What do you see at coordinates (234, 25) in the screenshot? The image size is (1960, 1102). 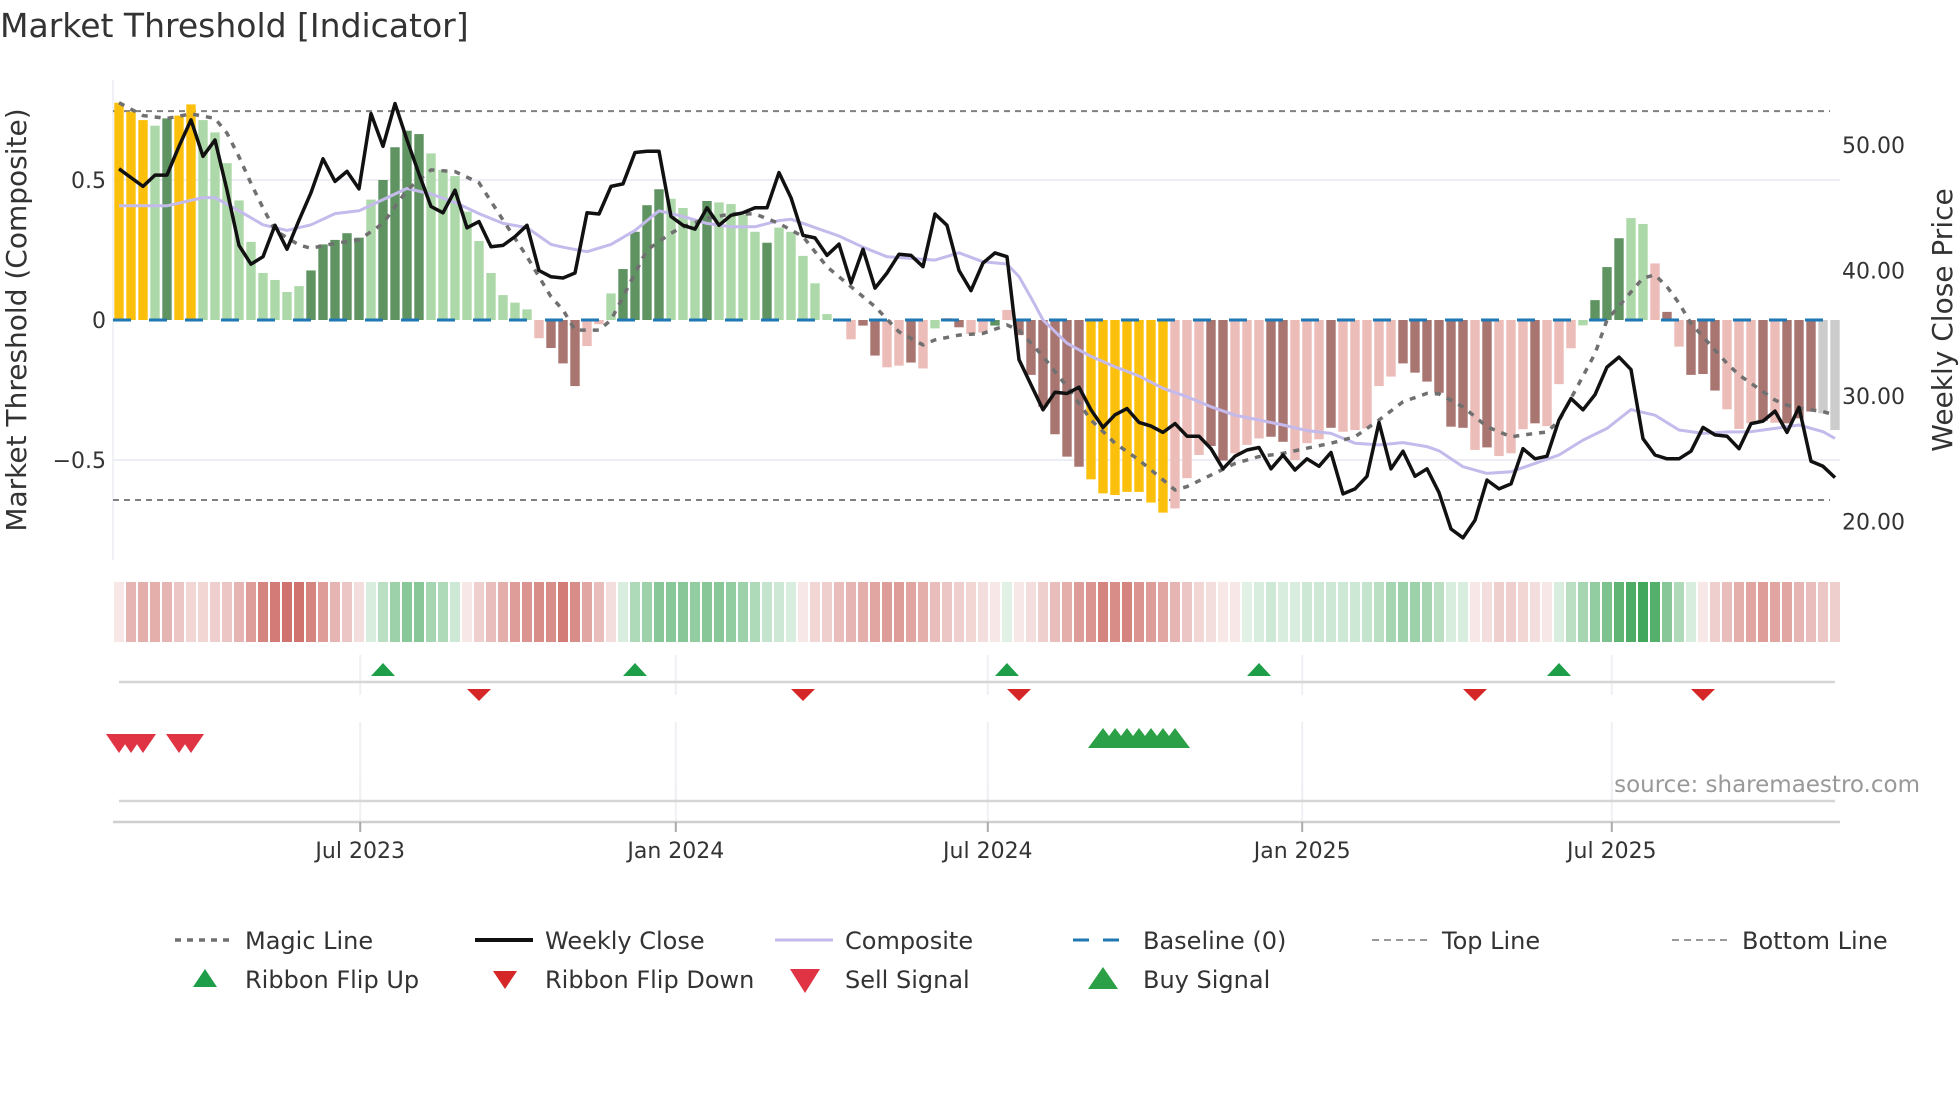 I see `chart-title: Market Threshold [Indicator]` at bounding box center [234, 25].